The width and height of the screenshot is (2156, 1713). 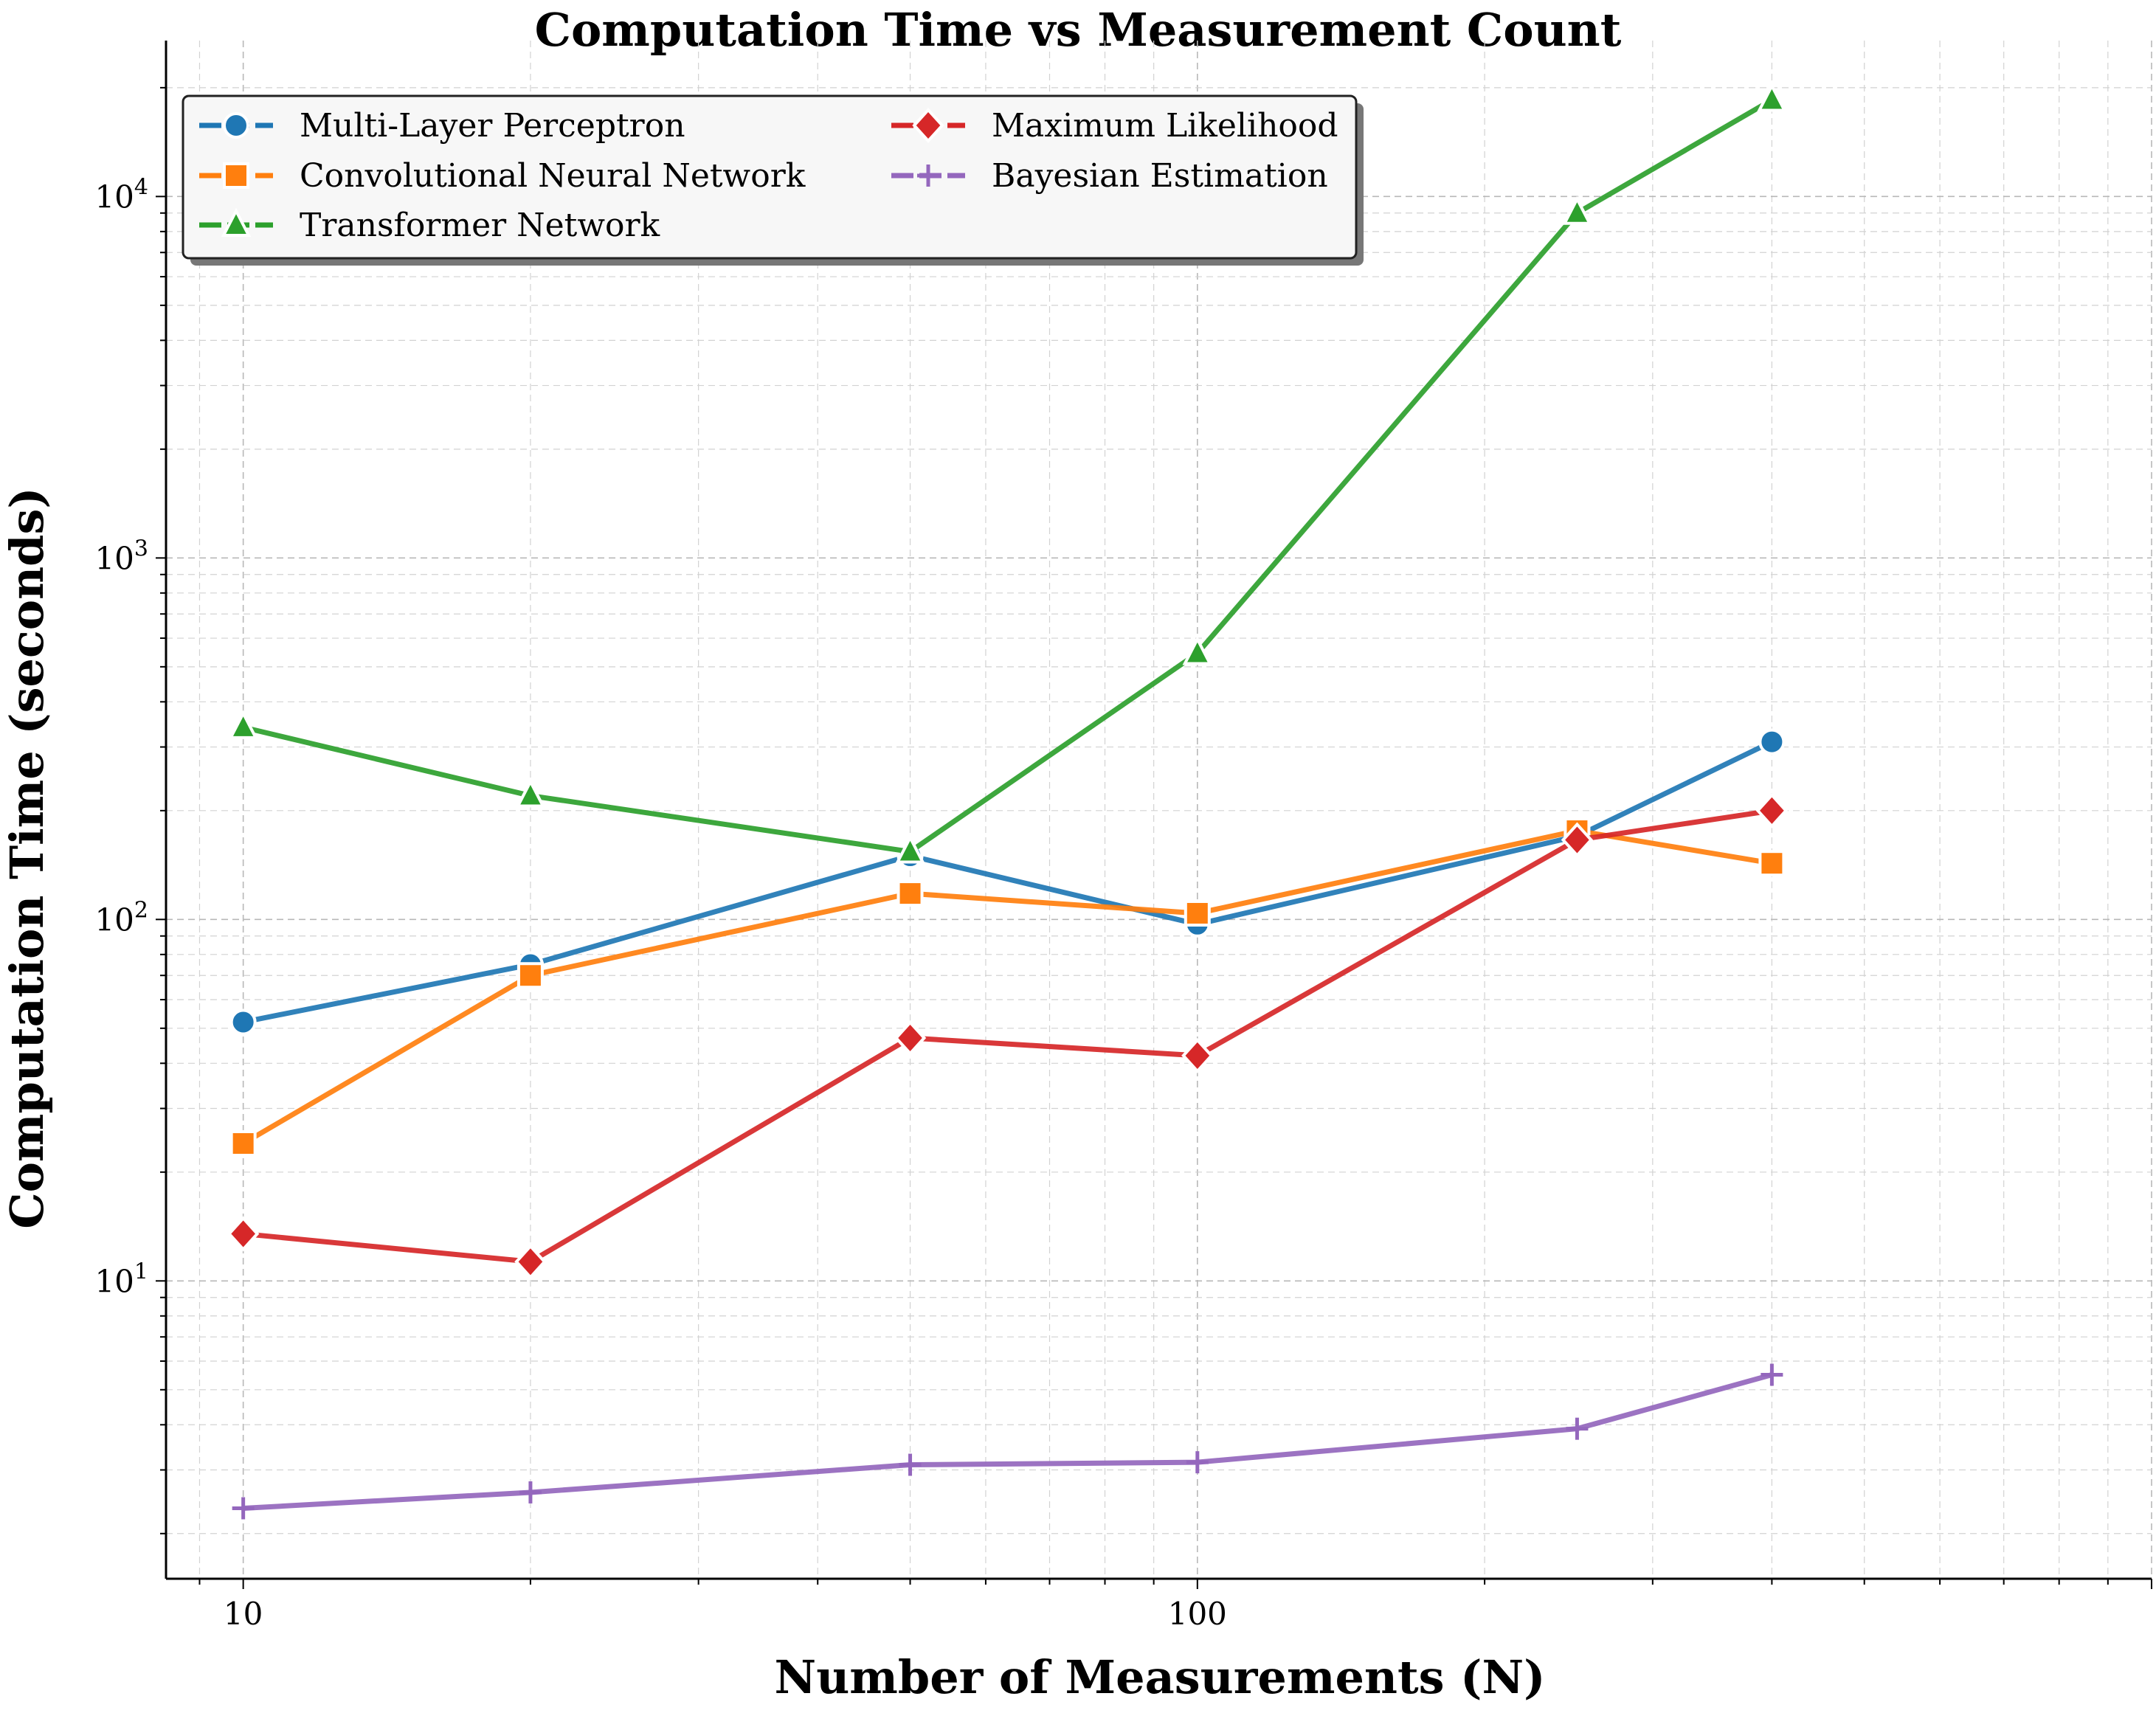 What do you see at coordinates (480, 225) in the screenshot?
I see `legend-label: Transformer Network` at bounding box center [480, 225].